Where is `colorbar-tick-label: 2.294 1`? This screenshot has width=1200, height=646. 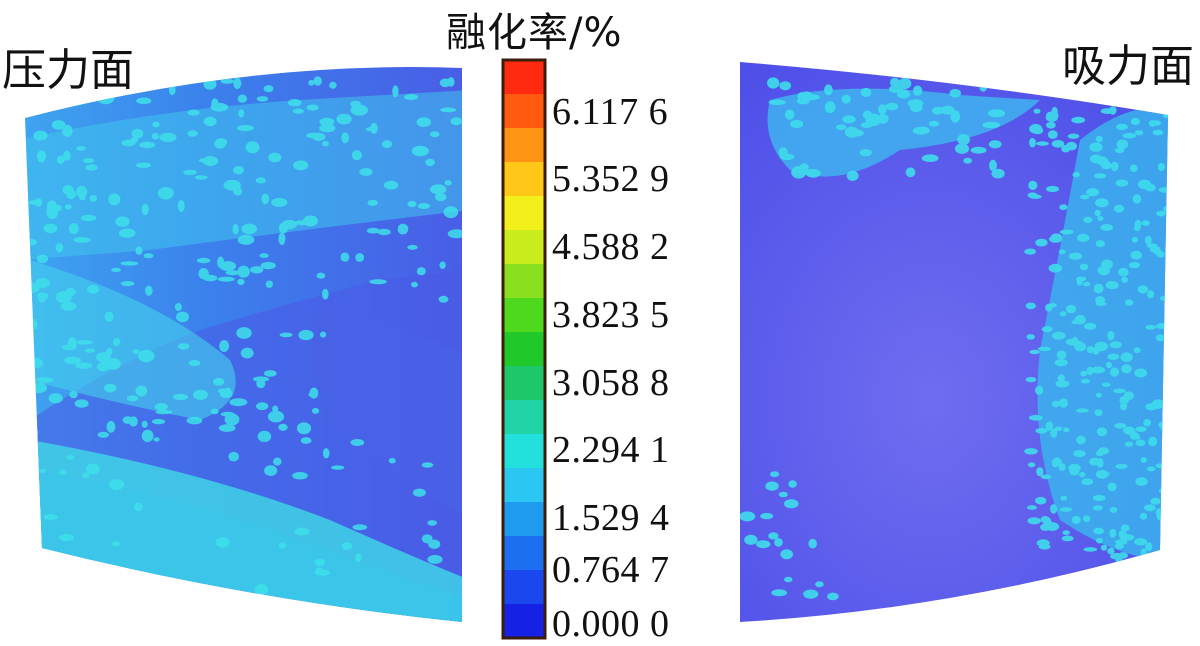 colorbar-tick-label: 2.294 1 is located at coordinates (611, 450).